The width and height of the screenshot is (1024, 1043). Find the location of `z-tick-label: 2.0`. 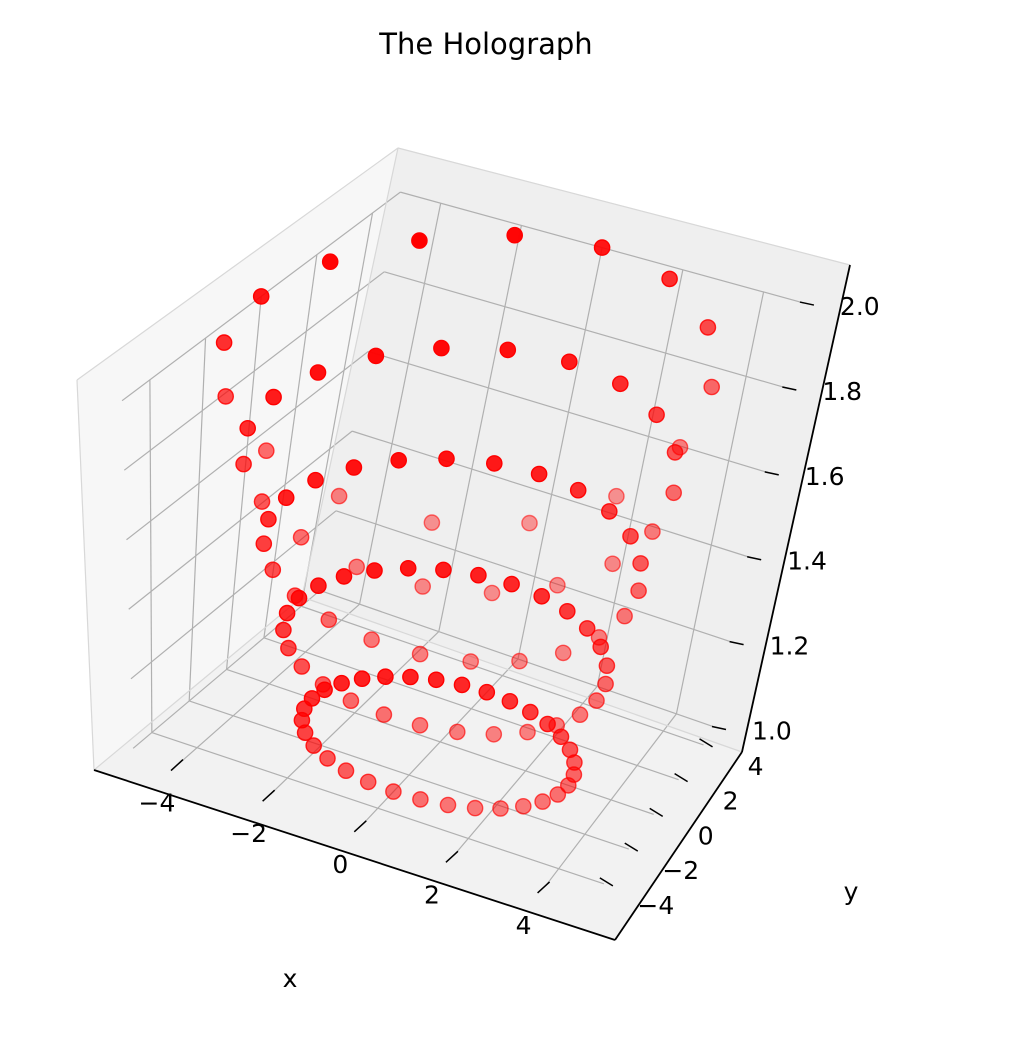

z-tick-label: 2.0 is located at coordinates (860, 306).